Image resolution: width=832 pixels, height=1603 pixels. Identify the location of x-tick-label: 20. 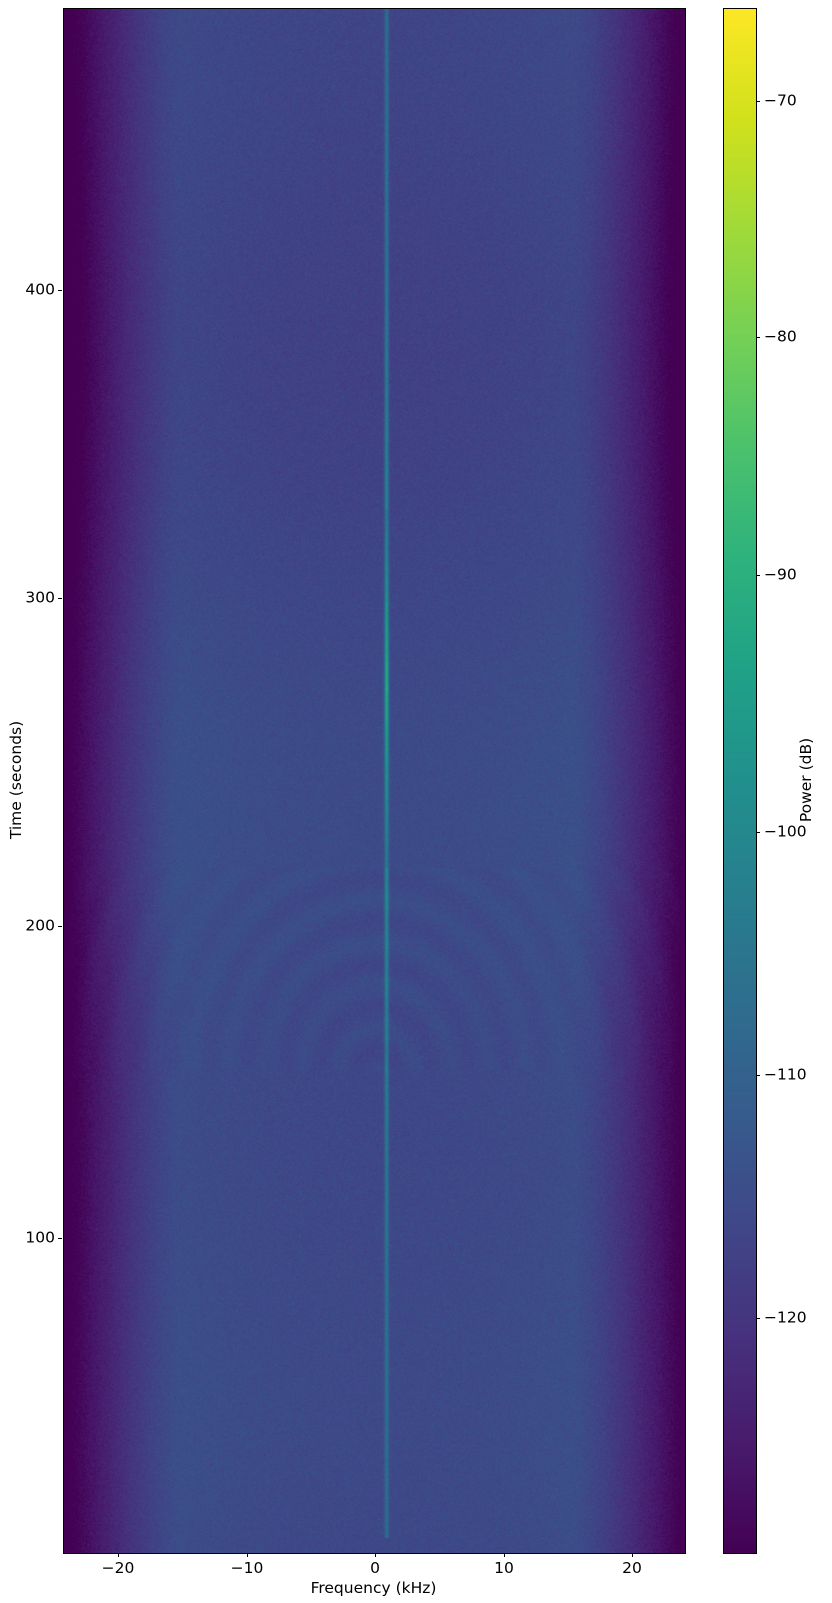
(632, 1568).